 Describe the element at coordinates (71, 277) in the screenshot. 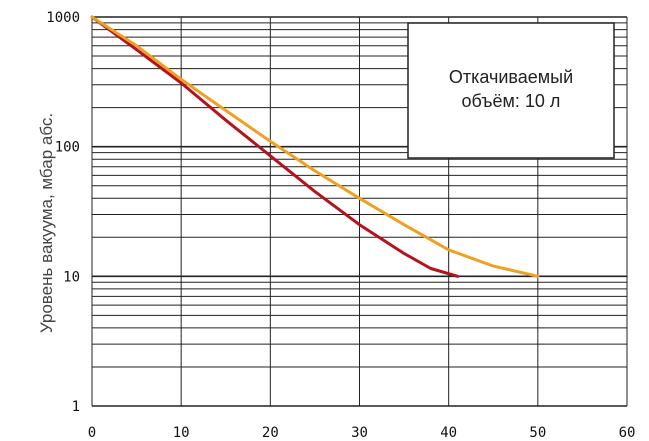

I see `y-tick-label: 10` at that location.